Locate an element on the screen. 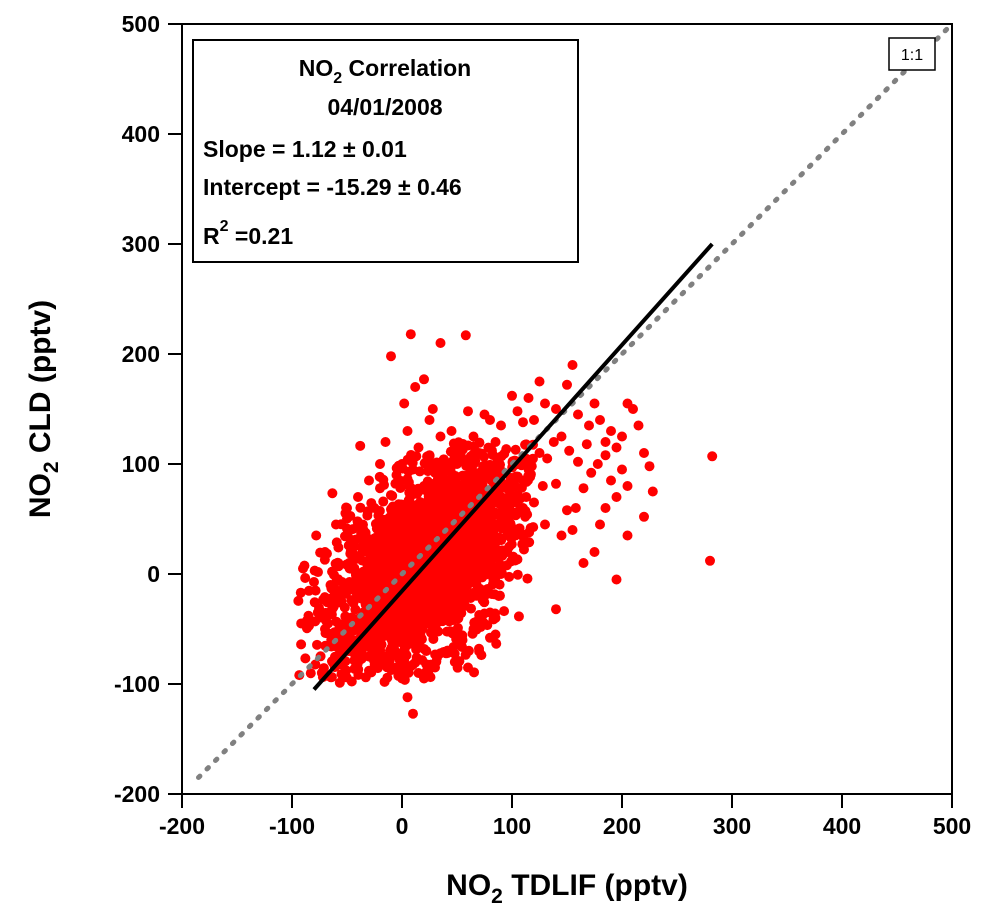  annotation-title-suffix: Correlation is located at coordinates (406, 68).